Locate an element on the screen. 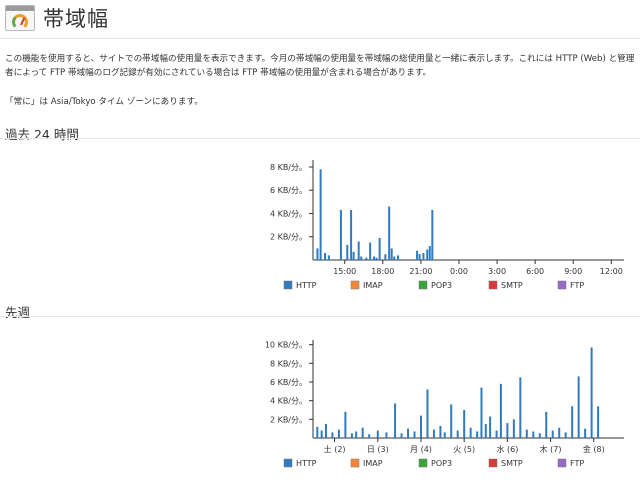  y-tick-label: 10 KB/分。 is located at coordinates (286, 345).